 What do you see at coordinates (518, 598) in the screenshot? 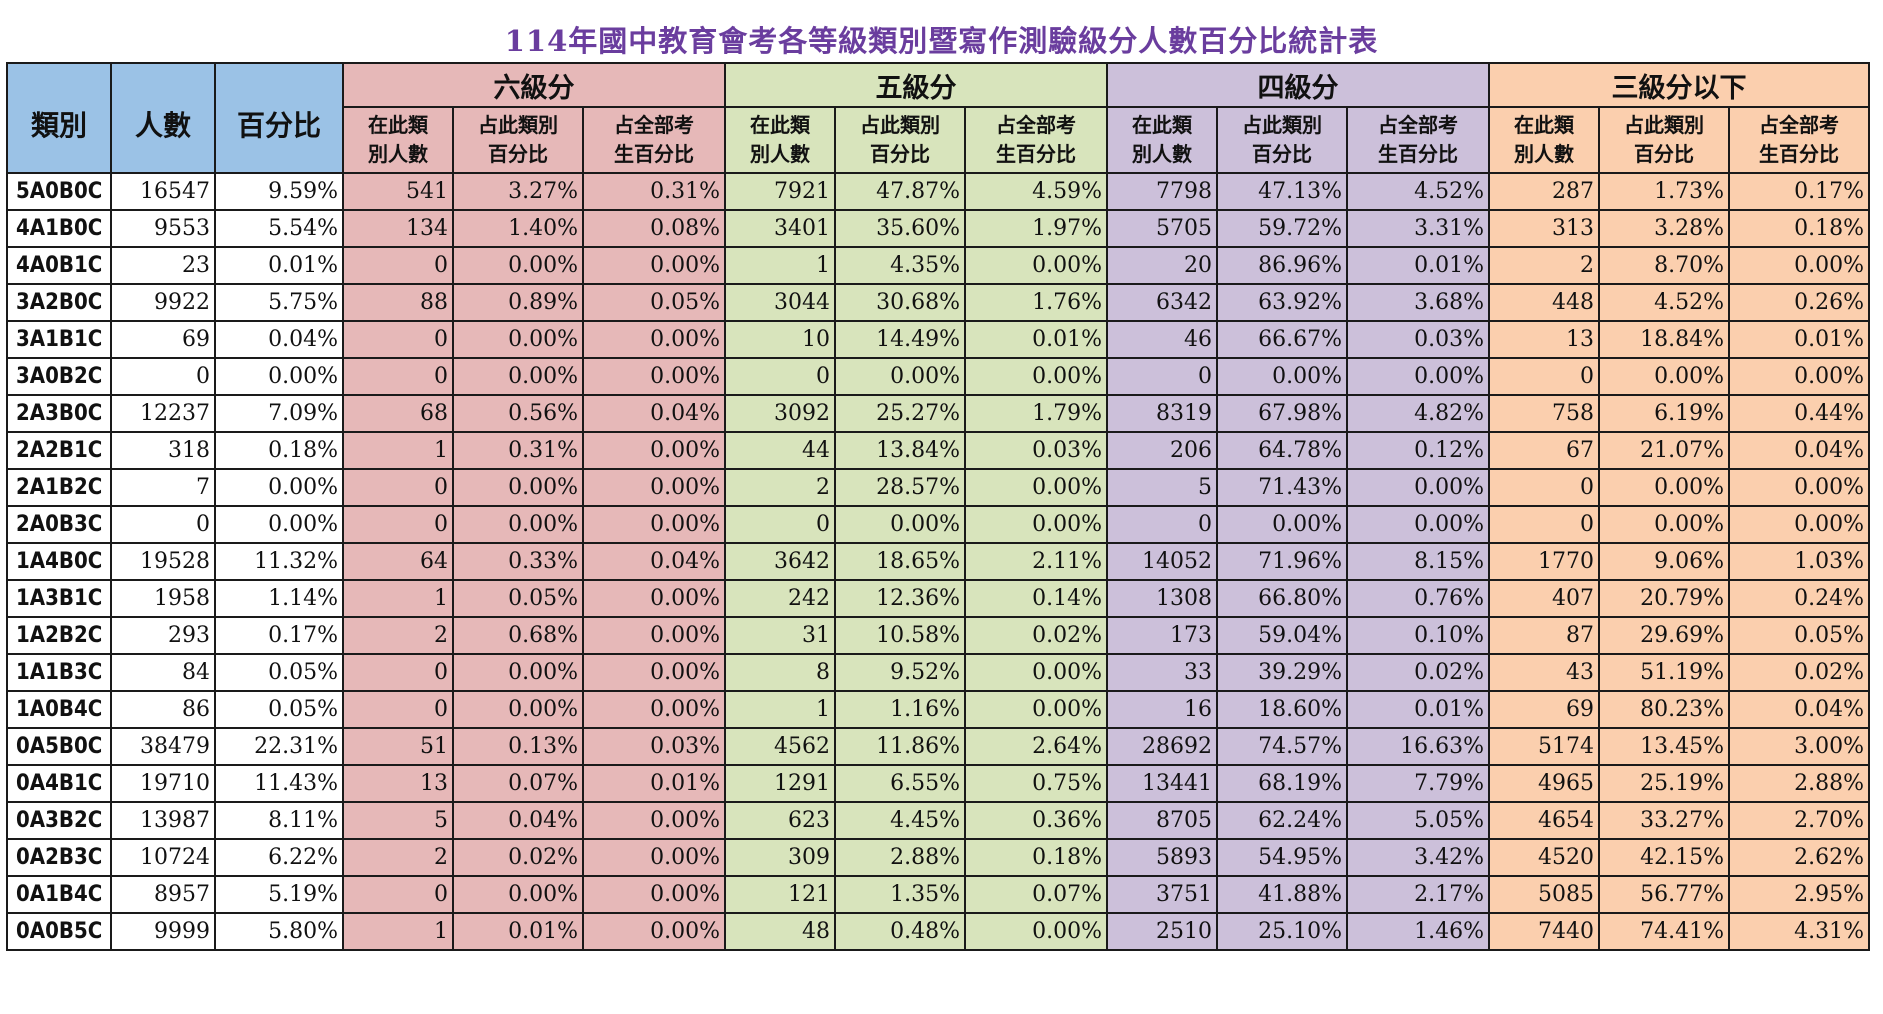
I see `level6-category-percent-cell: 0.05%` at bounding box center [518, 598].